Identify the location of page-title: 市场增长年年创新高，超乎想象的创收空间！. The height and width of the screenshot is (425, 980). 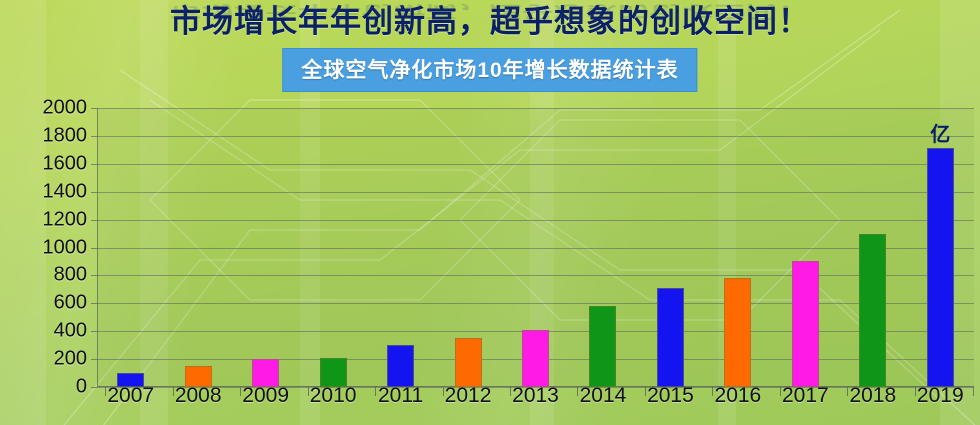
(490, 21).